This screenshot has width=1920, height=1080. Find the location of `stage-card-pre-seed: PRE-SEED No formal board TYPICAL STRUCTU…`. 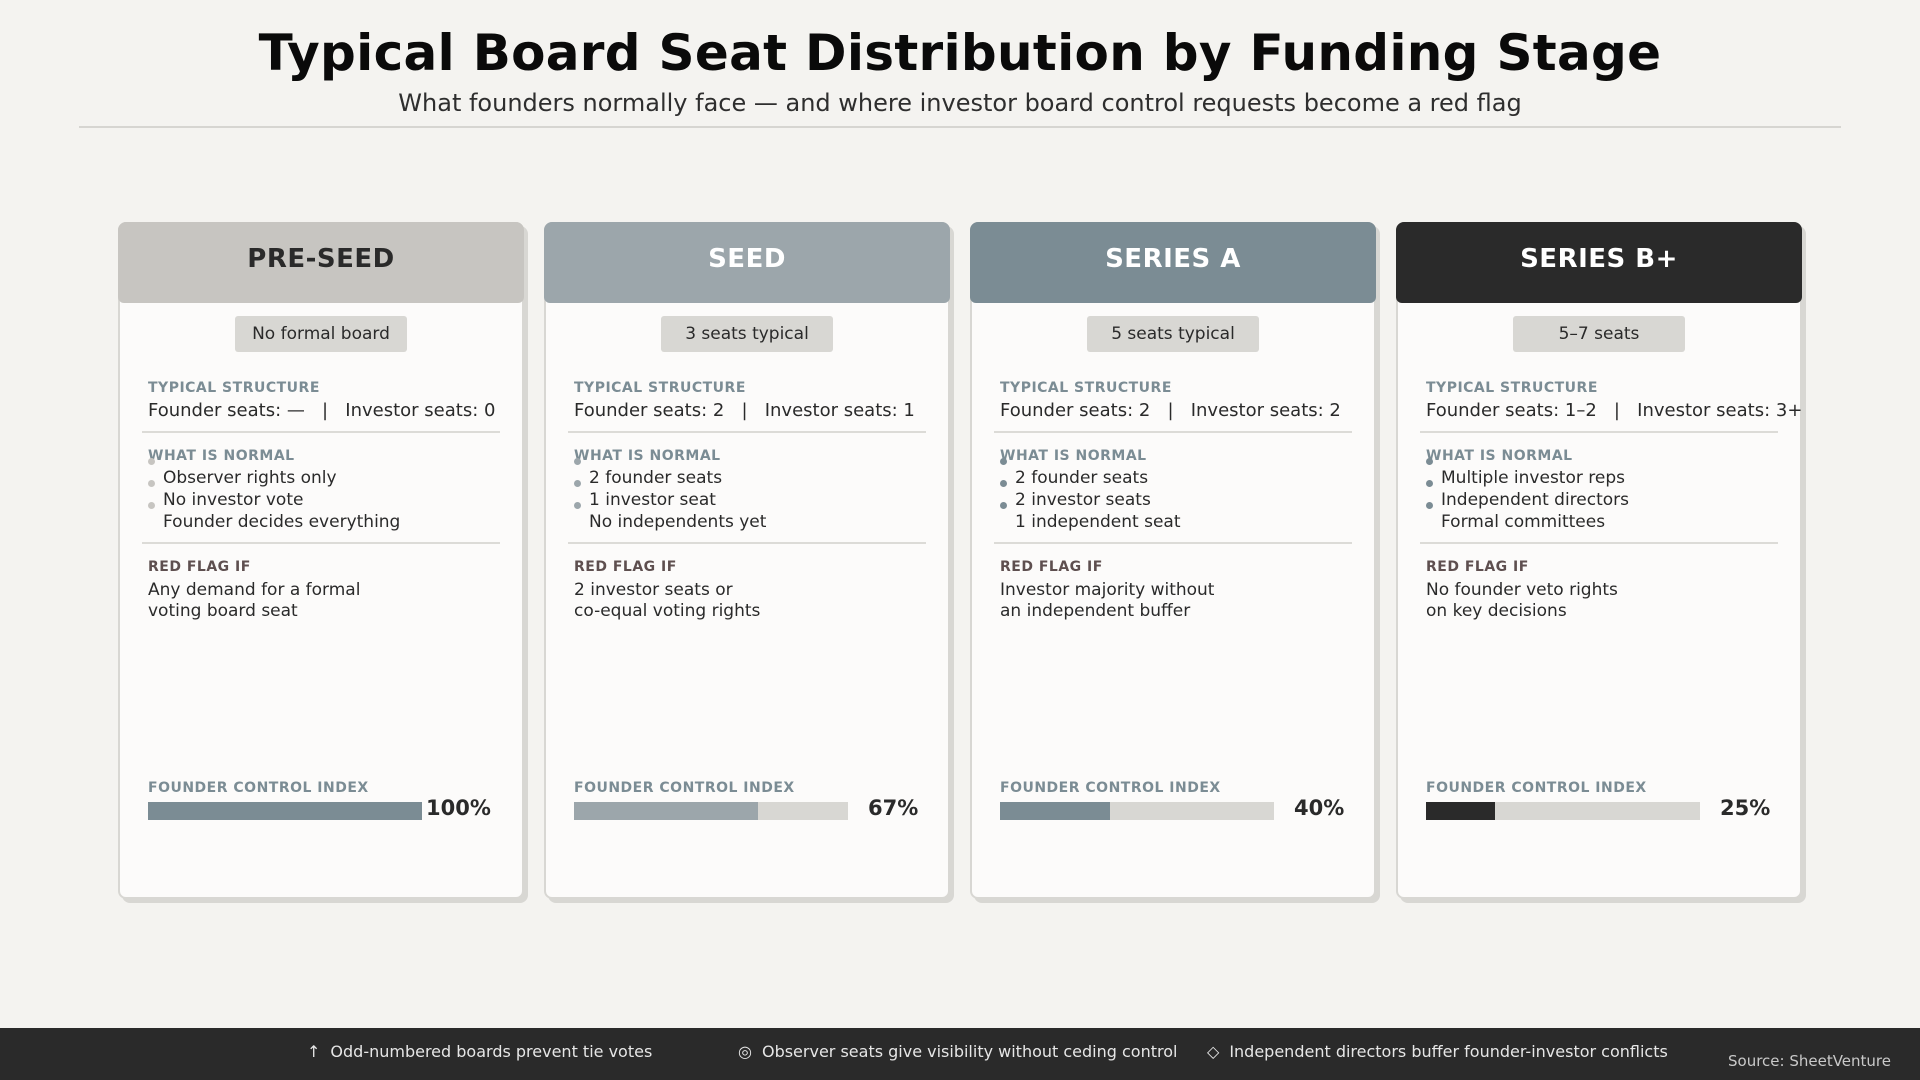

stage-card-pre-seed: PRE-SEED No formal board TYPICAL STRUCTU… is located at coordinates (321, 560).